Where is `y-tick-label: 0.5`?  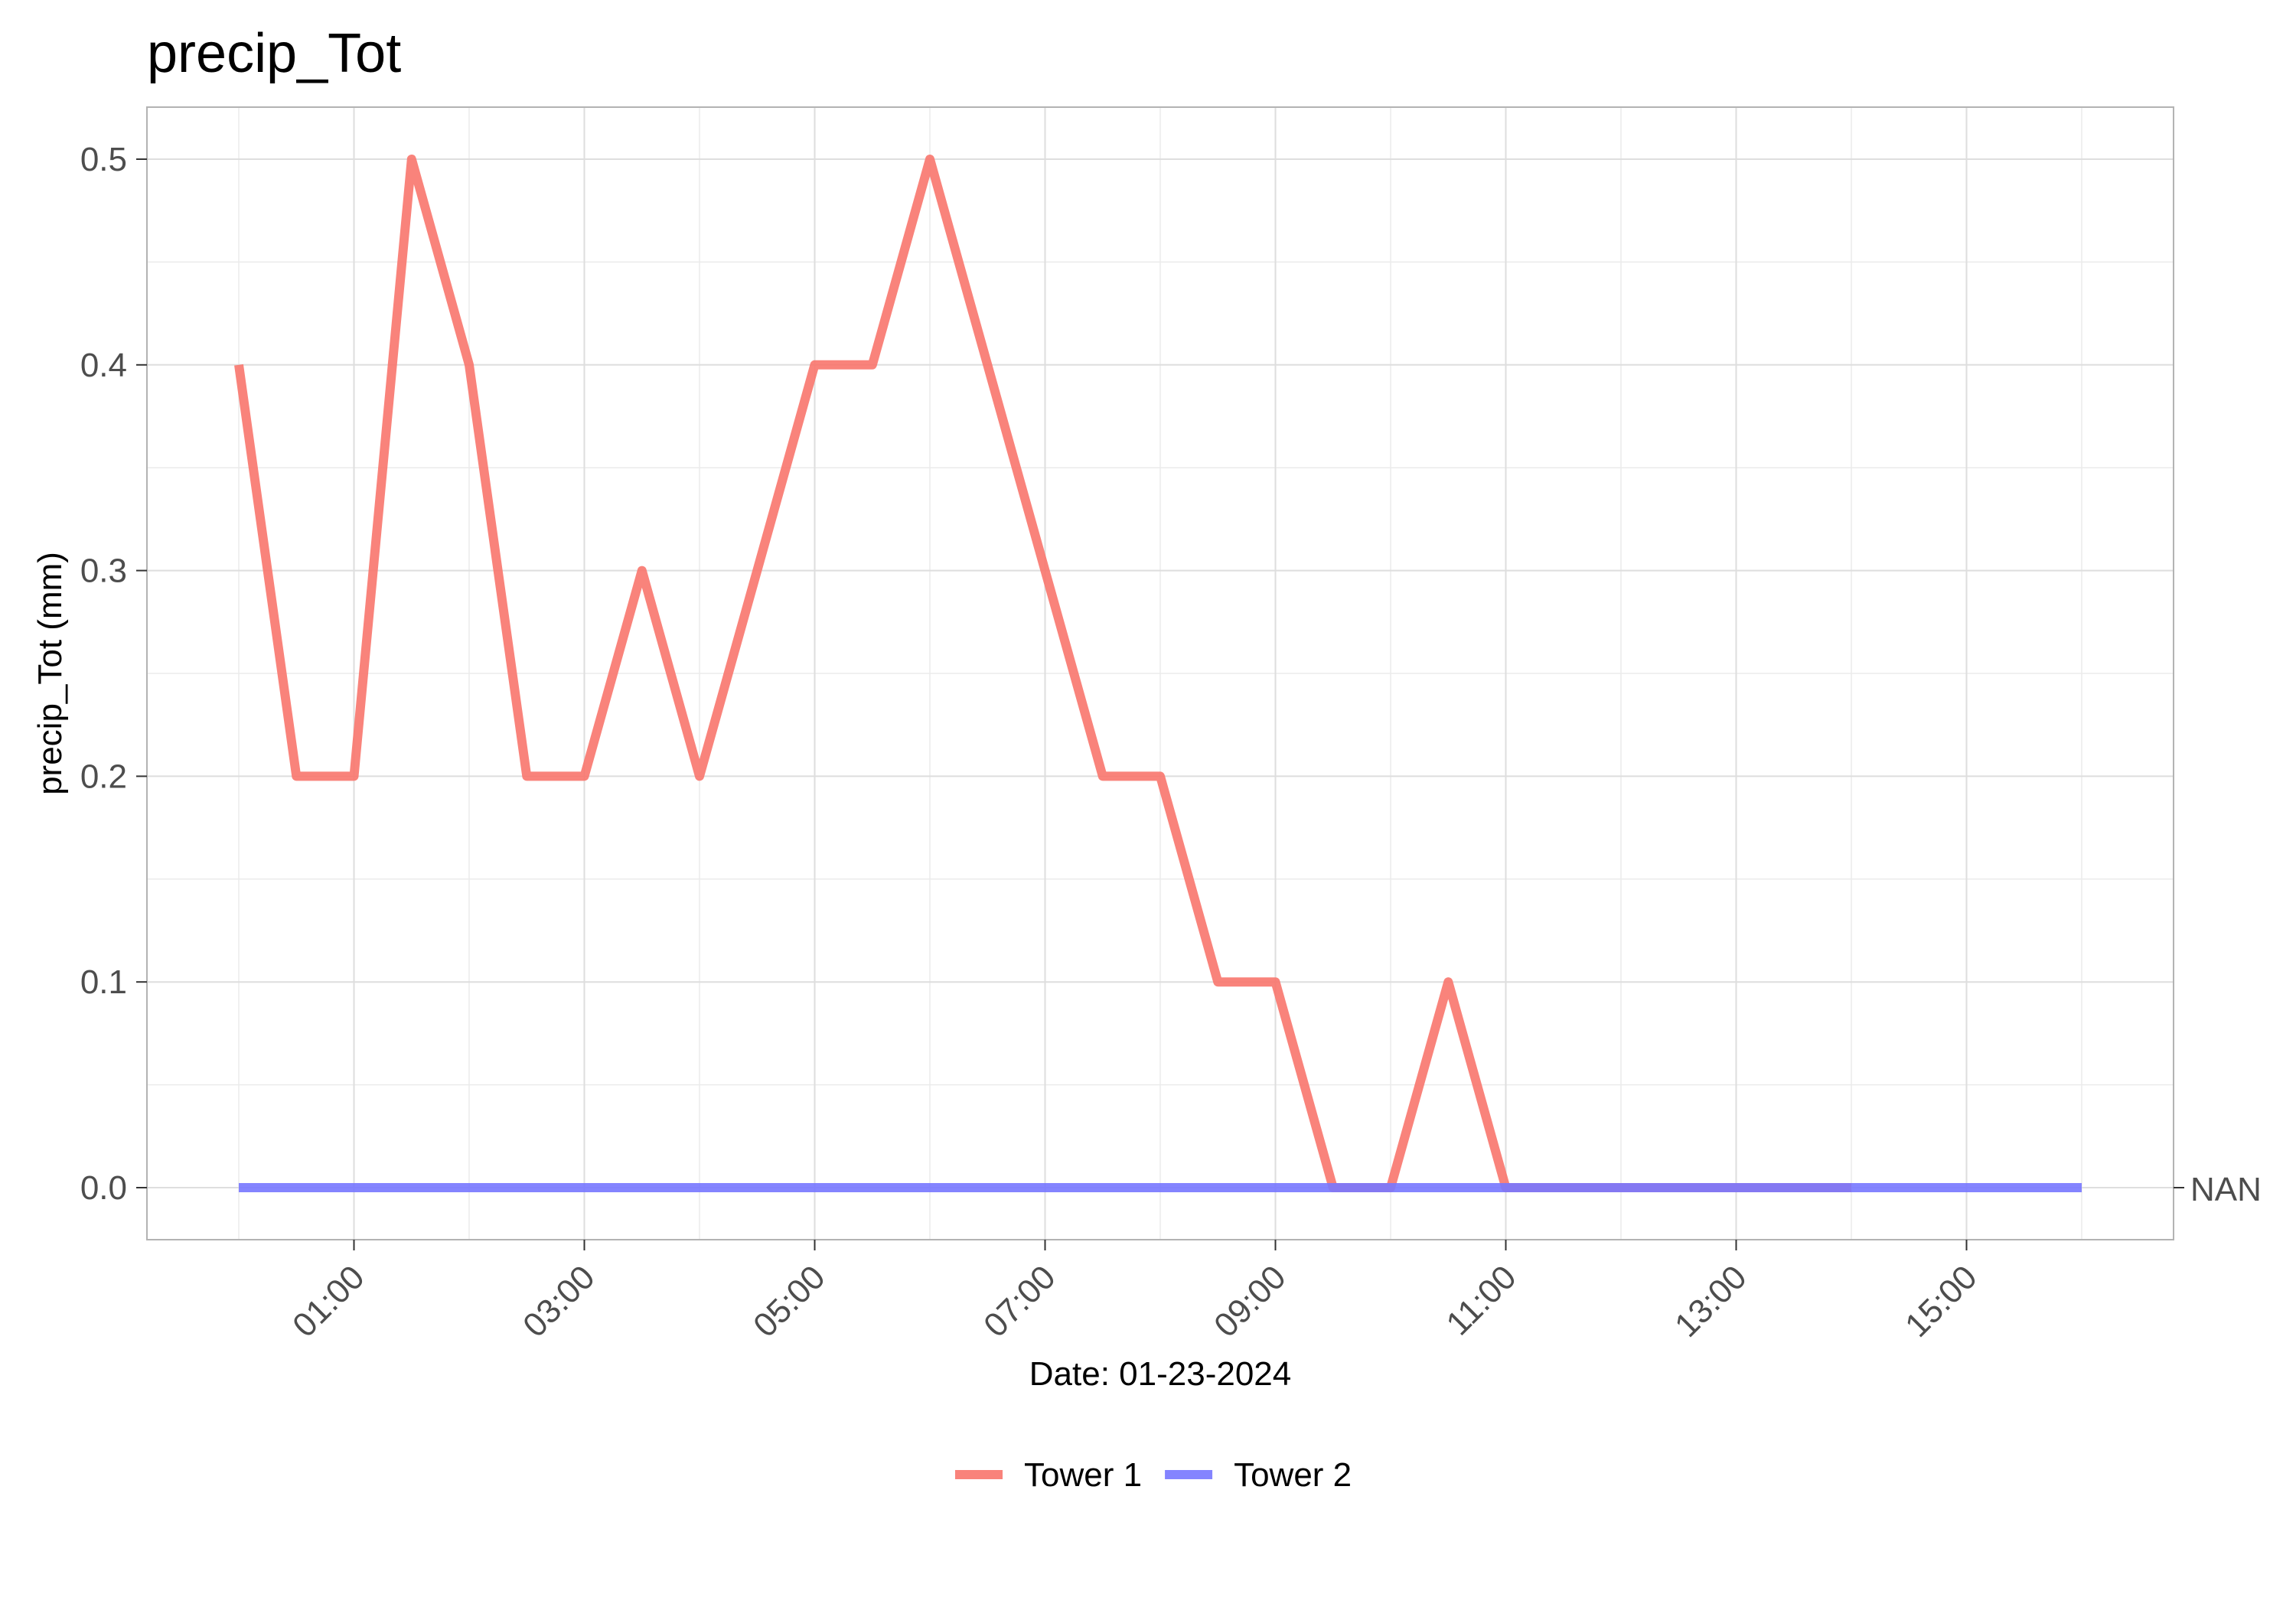
y-tick-label: 0.5 is located at coordinates (103, 159).